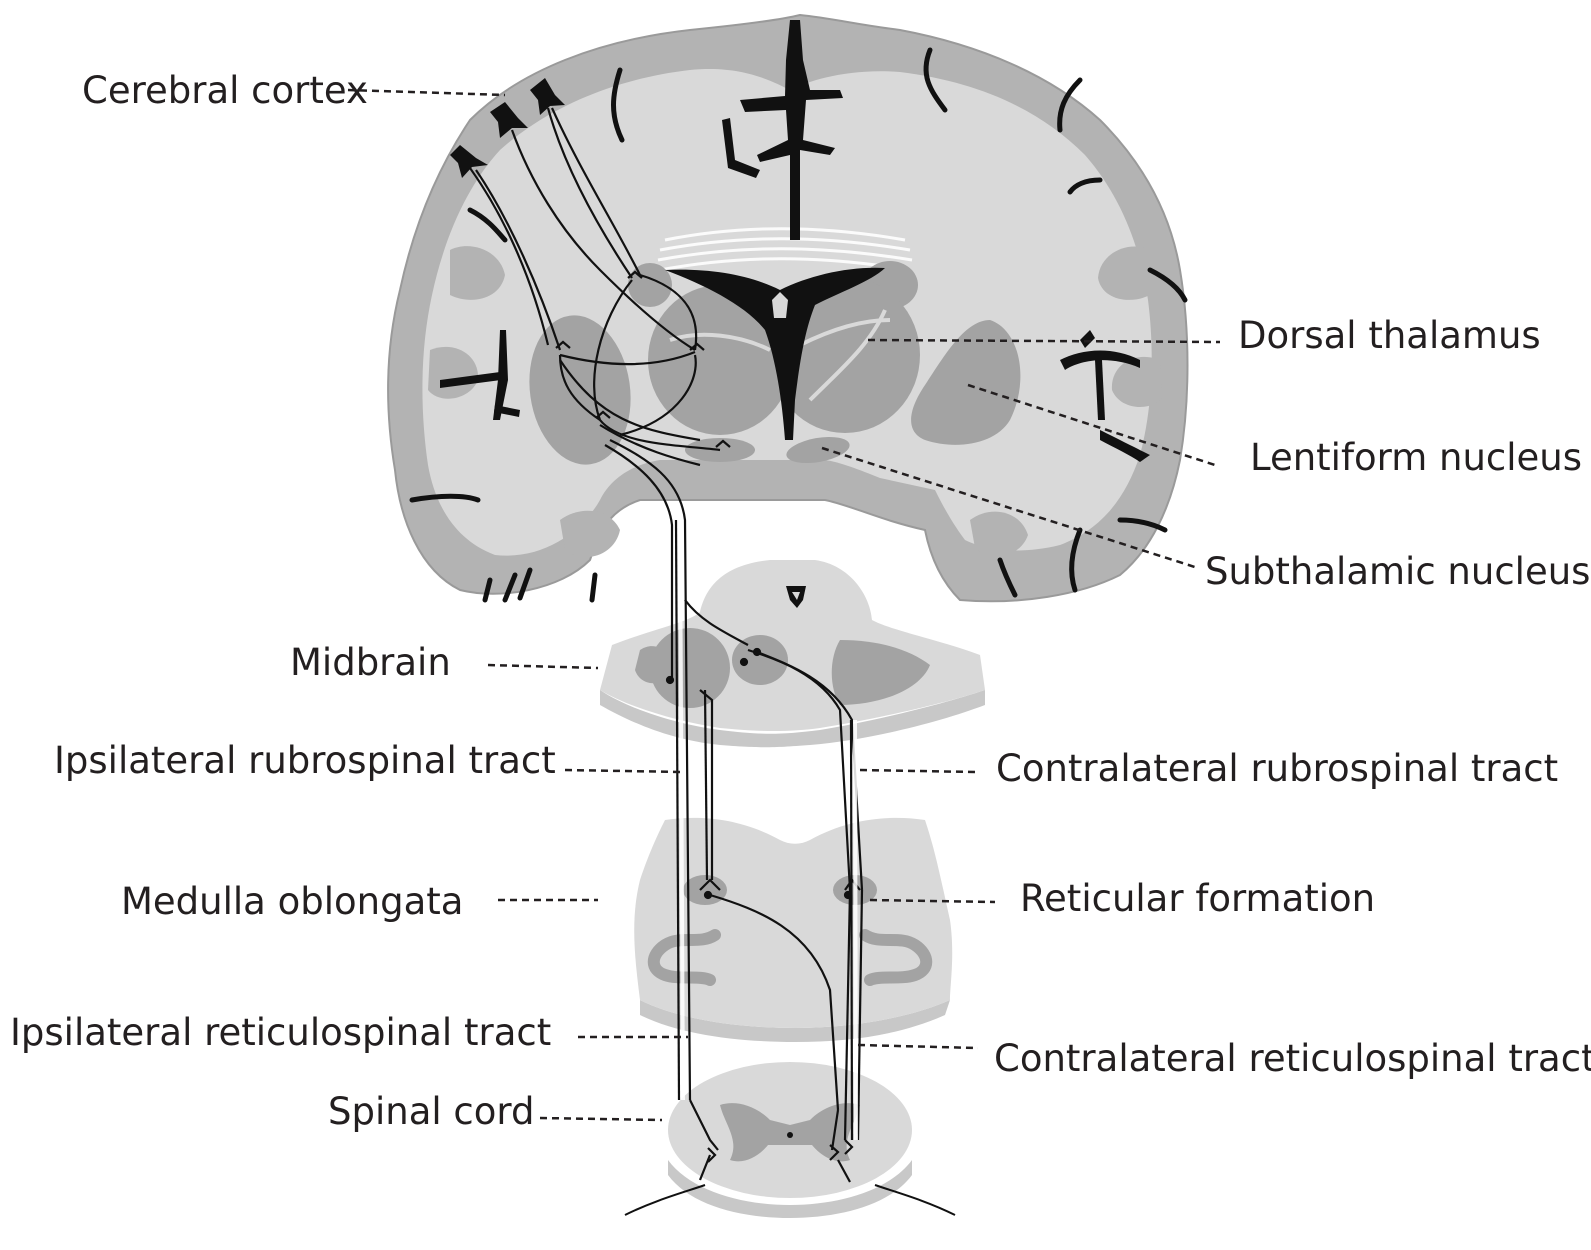 The height and width of the screenshot is (1250, 1591). Describe the element at coordinates (896, 957) in the screenshot. I see `inferior-olive-right` at that location.